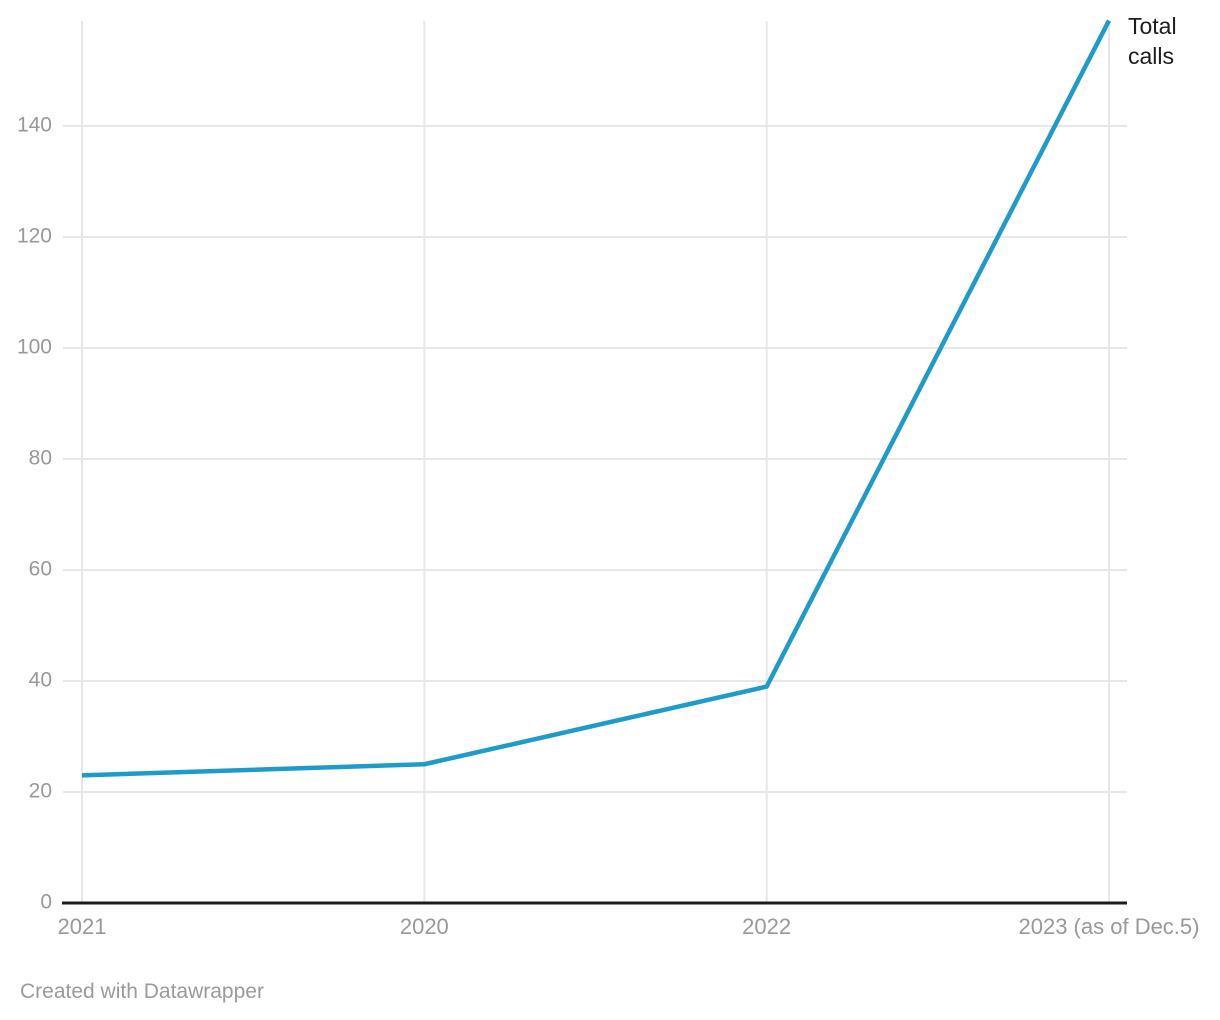 The image size is (1220, 1020). Describe the element at coordinates (424, 926) in the screenshot. I see `x-tick-label: 2020` at that location.